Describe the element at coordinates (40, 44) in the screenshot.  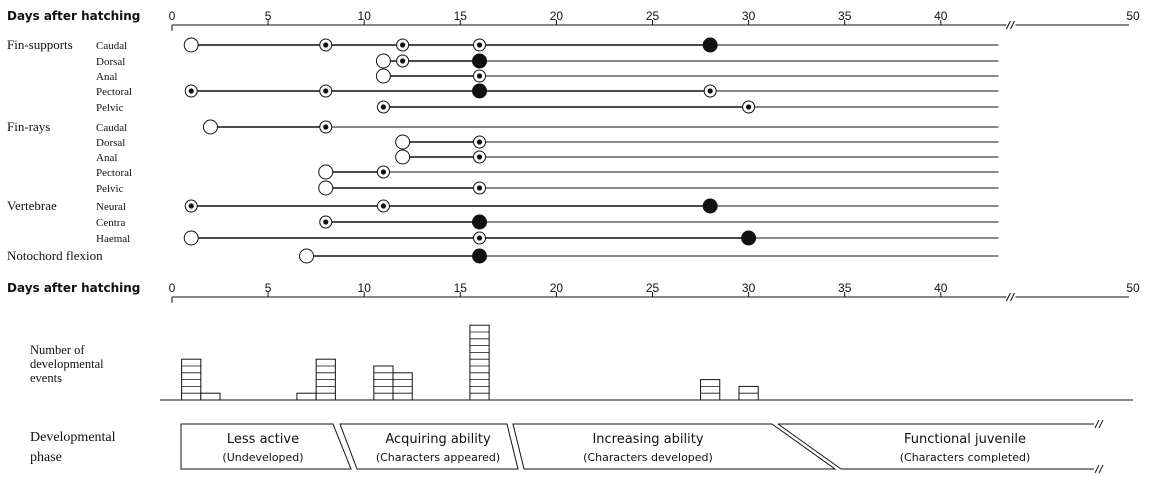
I see `group-label: Fin-supports` at that location.